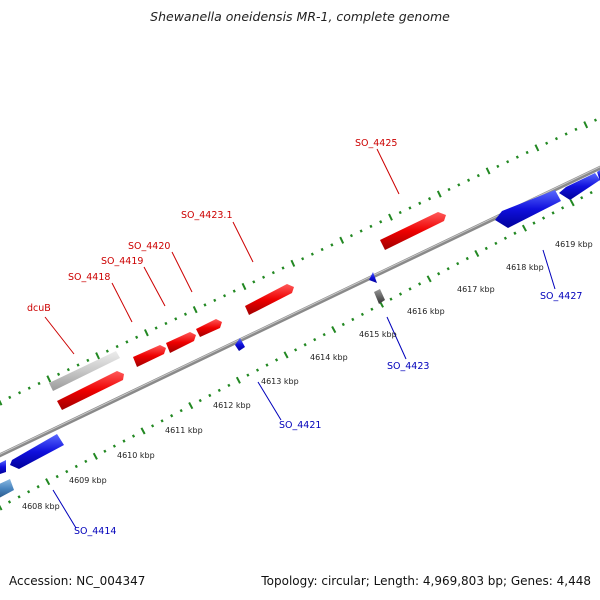  I want to click on kbp-label: 4610 kbp, so click(136, 455).